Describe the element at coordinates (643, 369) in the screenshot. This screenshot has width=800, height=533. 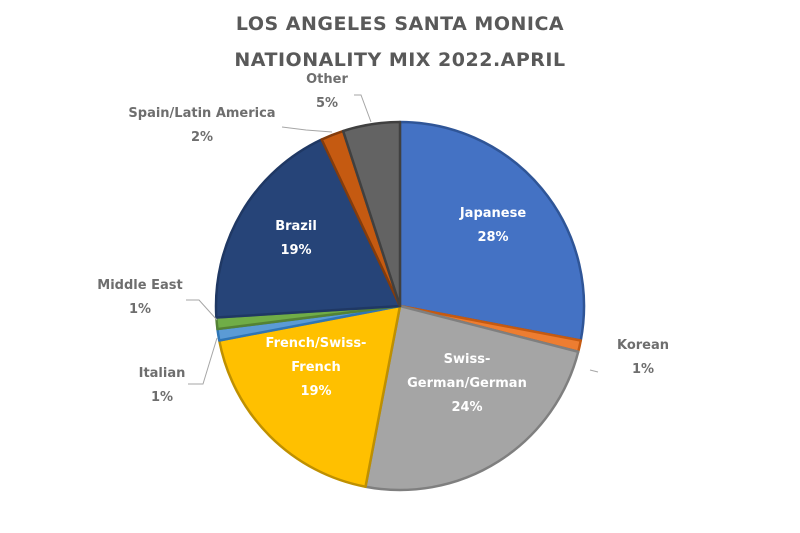
I see `slice-value-korean: 1%` at that location.